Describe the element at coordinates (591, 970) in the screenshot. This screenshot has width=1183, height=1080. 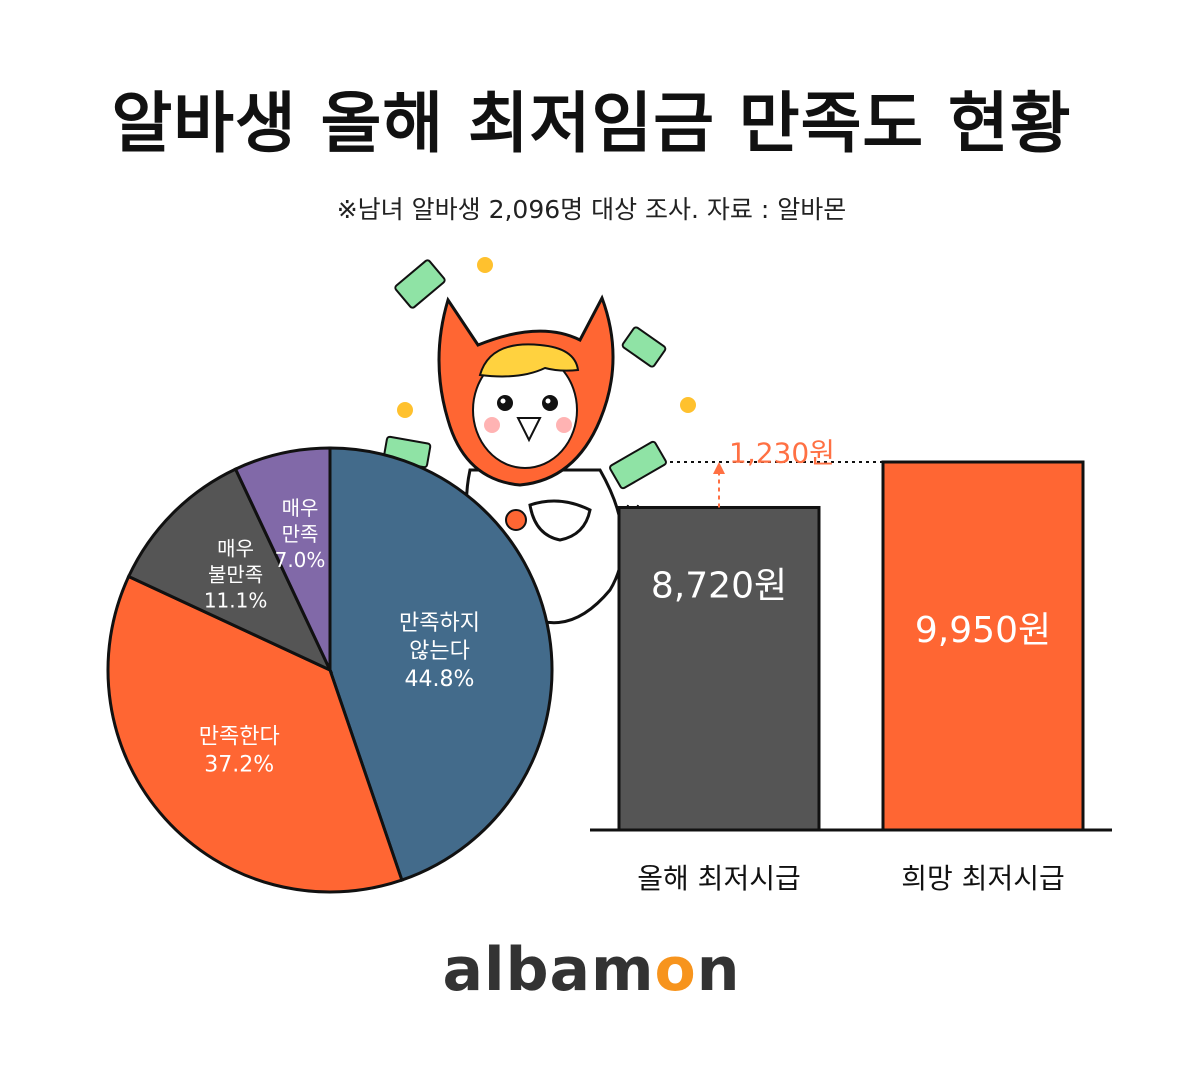
I see `albamon-logo: albamon` at that location.